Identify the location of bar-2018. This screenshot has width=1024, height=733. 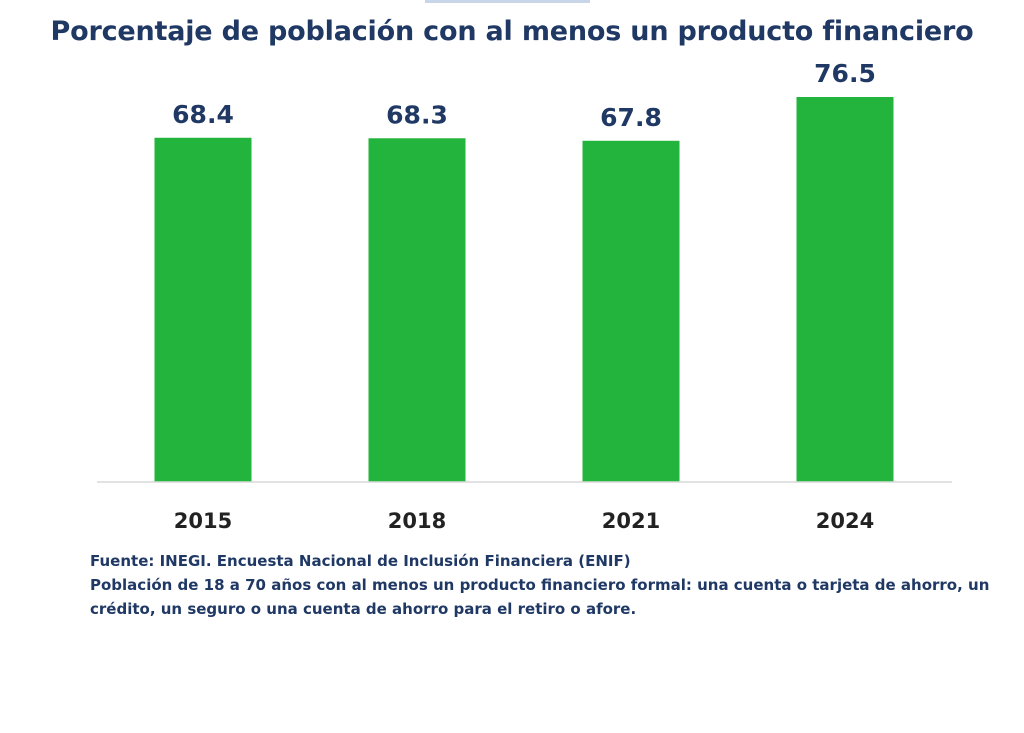
(417, 310).